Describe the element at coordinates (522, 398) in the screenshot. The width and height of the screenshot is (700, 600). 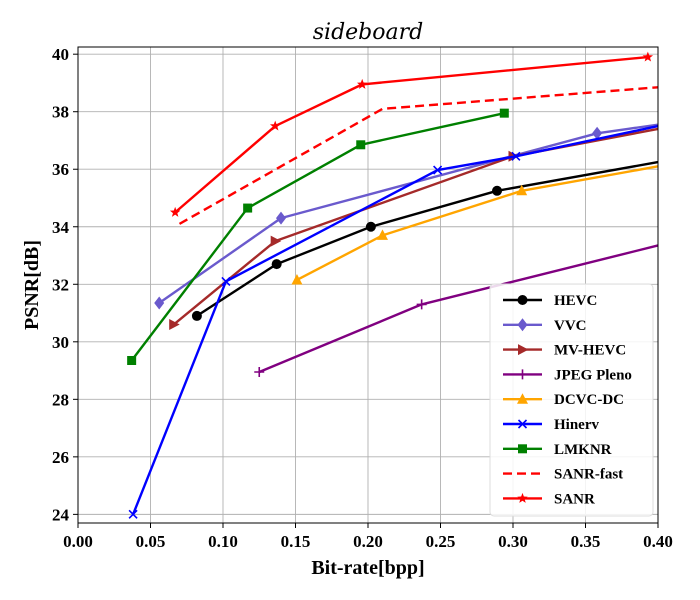
I see `legend-marker-dcvc-dc` at that location.